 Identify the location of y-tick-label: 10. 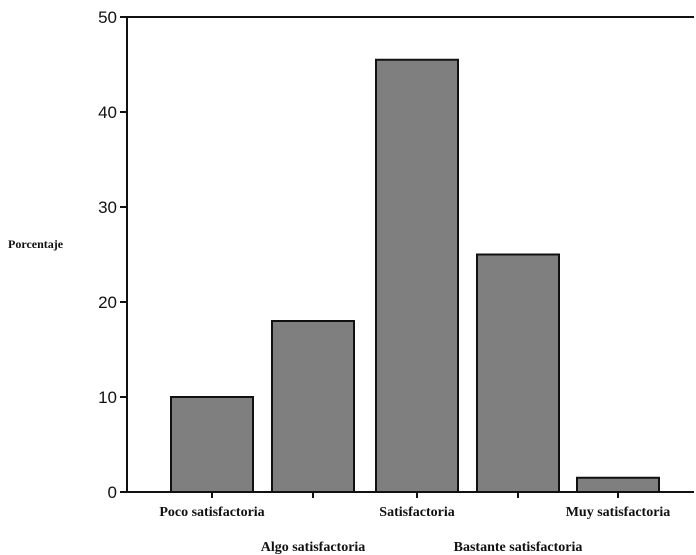
(107, 397).